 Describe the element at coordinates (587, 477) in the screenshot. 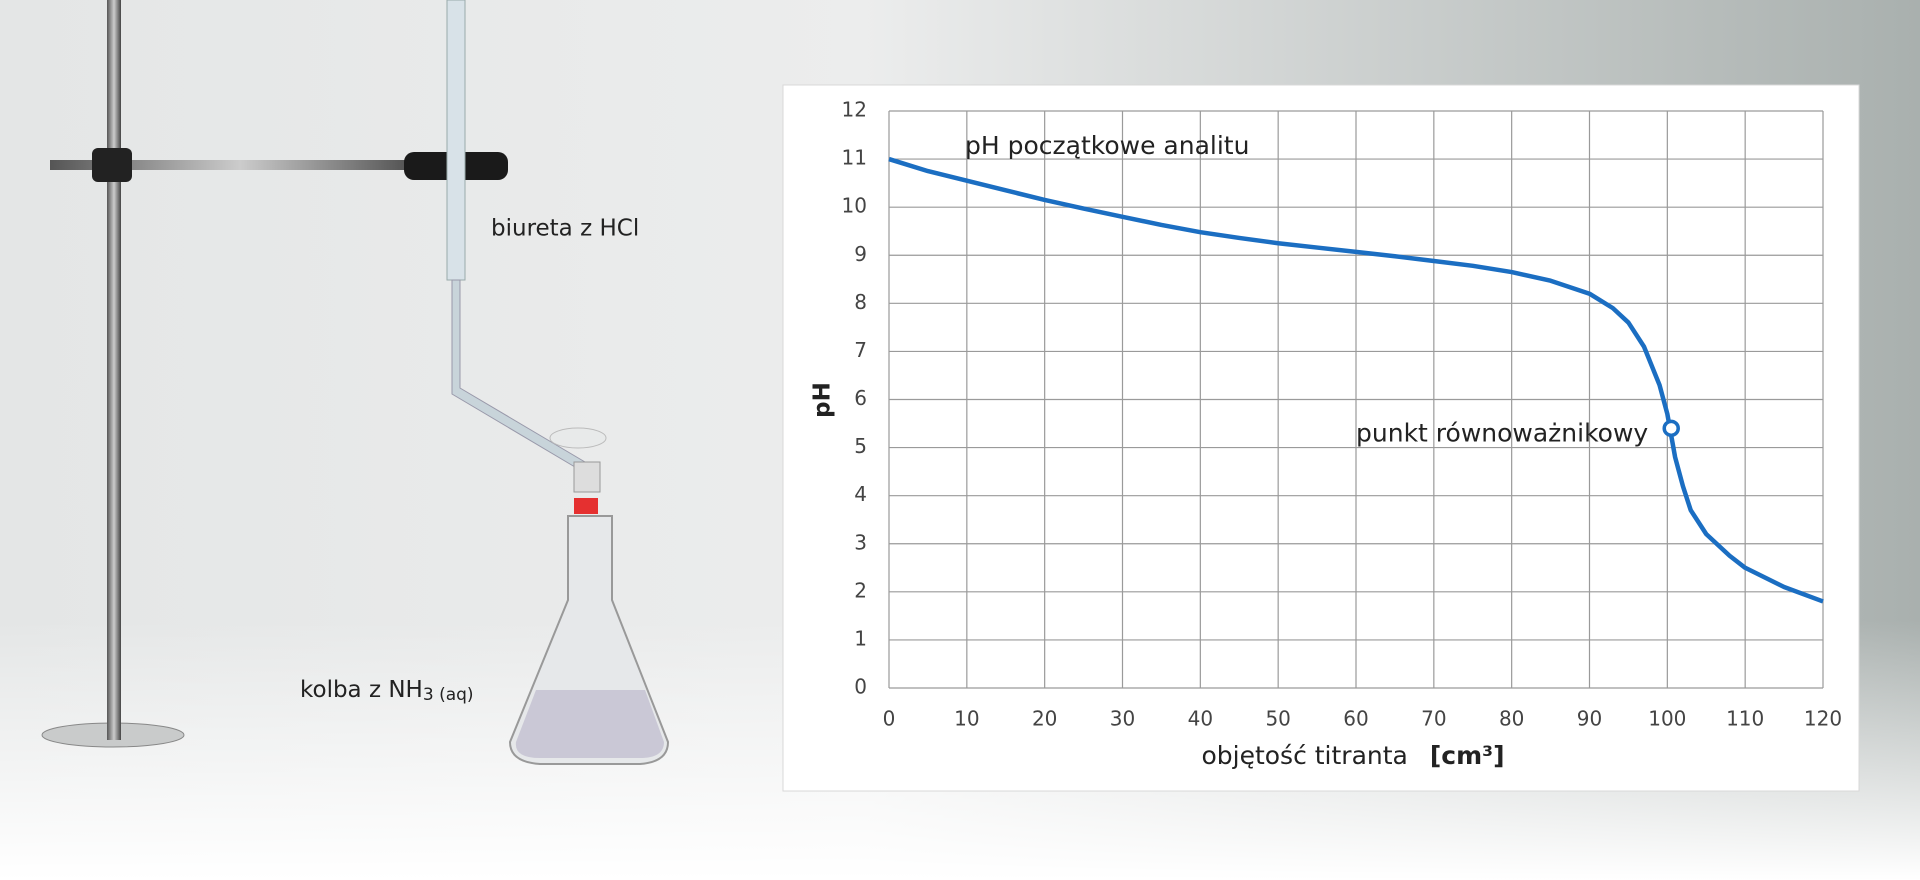

I see `adapter` at that location.